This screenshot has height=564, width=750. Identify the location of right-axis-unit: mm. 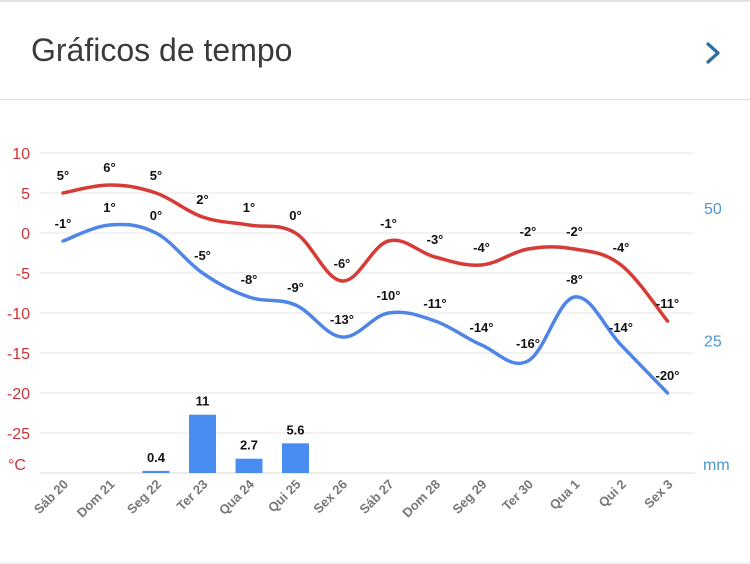
(716, 465).